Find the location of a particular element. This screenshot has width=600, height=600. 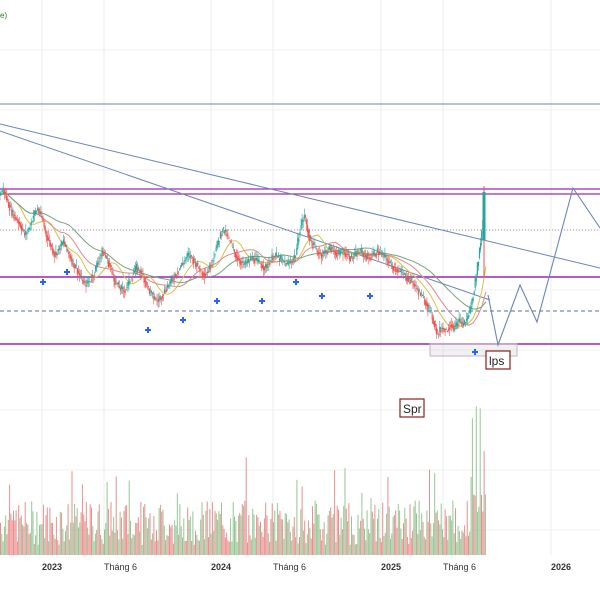

x-tick-2023: 2023 is located at coordinates (52, 567).